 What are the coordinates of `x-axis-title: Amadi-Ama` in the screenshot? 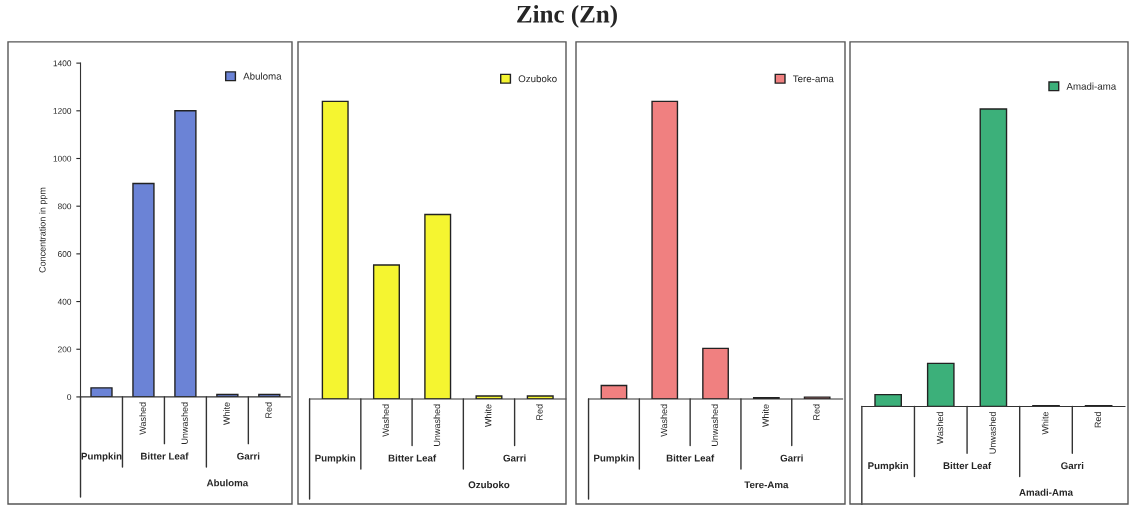 It's located at (1046, 492).